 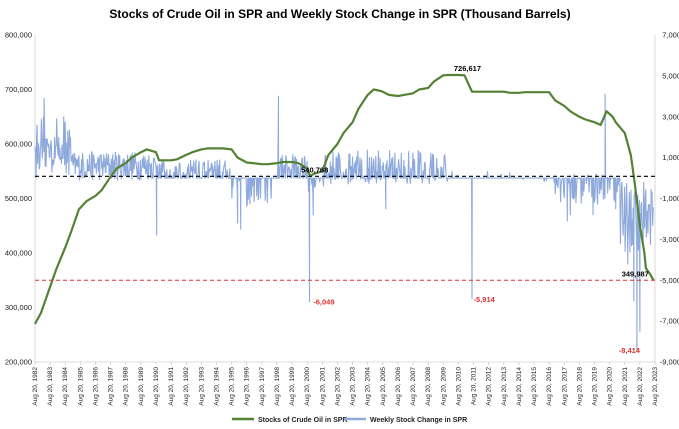 I want to click on x-tick-label: Aug 20, 2022, so click(x=640, y=386).